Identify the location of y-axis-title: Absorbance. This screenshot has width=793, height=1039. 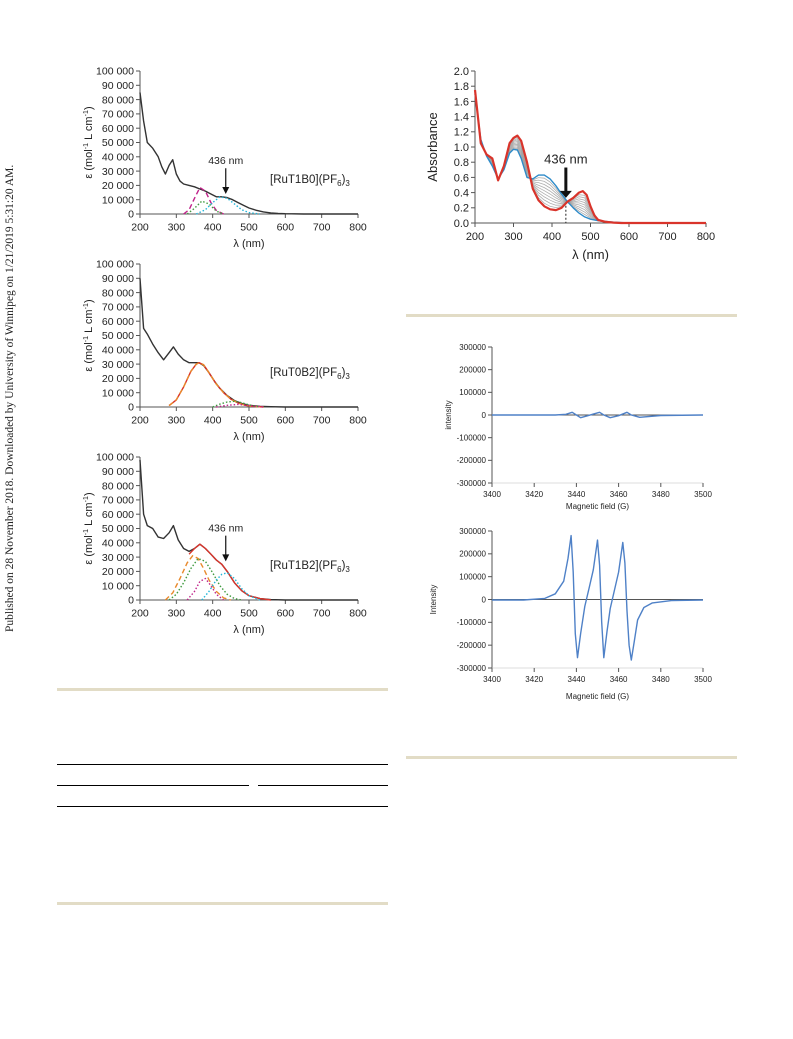
(432, 146).